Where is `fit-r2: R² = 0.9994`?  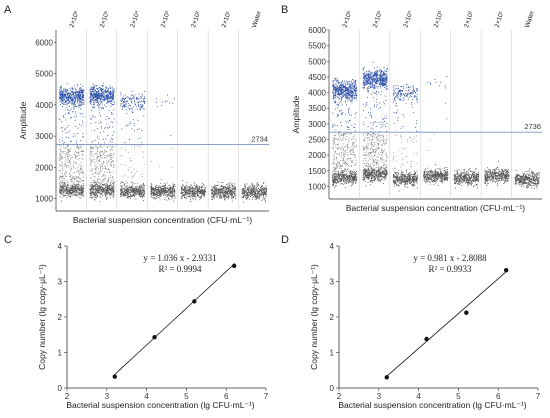
fit-r2: R² = 0.9994 is located at coordinates (180, 269).